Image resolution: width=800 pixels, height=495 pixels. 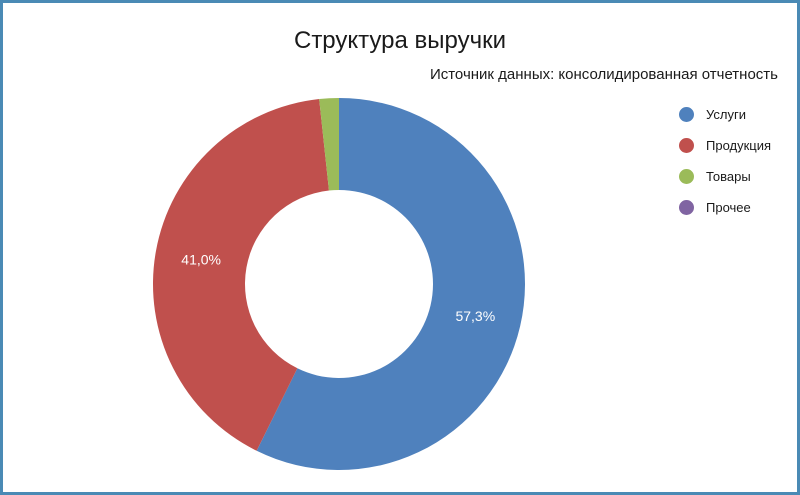 What do you see at coordinates (399, 40) in the screenshot?
I see `chart-title: Структура выручки` at bounding box center [399, 40].